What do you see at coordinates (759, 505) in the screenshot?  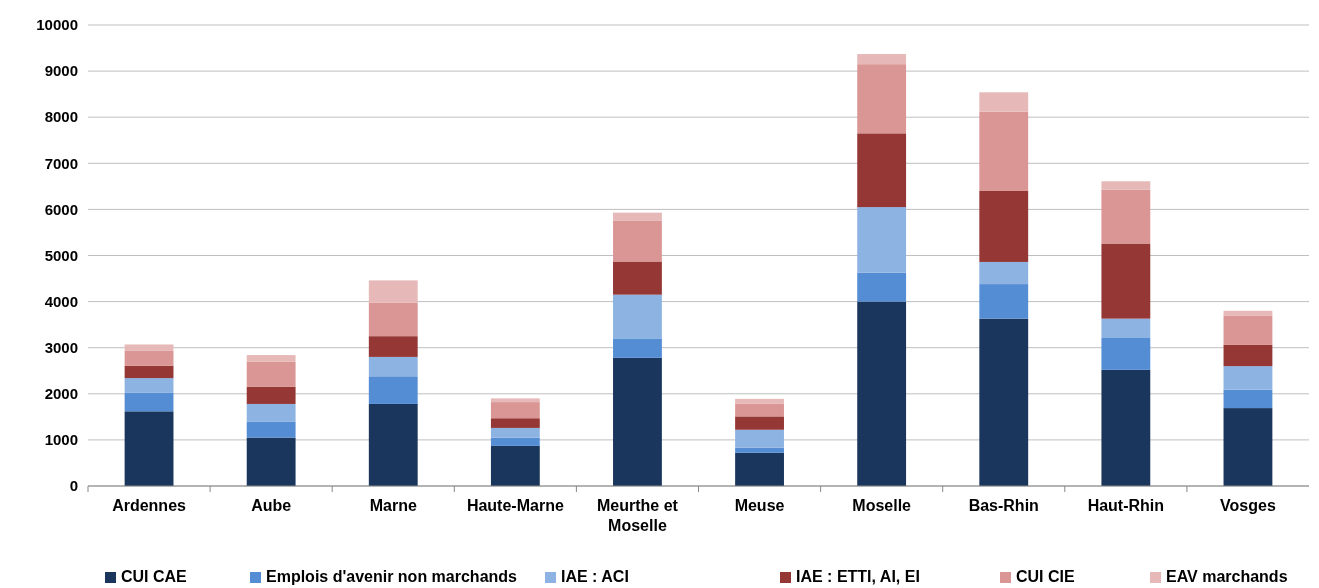 I see `x-tick-label: Meuse` at bounding box center [759, 505].